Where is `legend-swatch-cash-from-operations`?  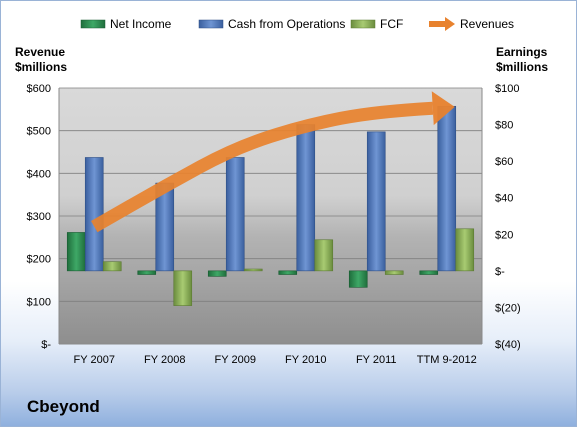 legend-swatch-cash-from-operations is located at coordinates (211, 24).